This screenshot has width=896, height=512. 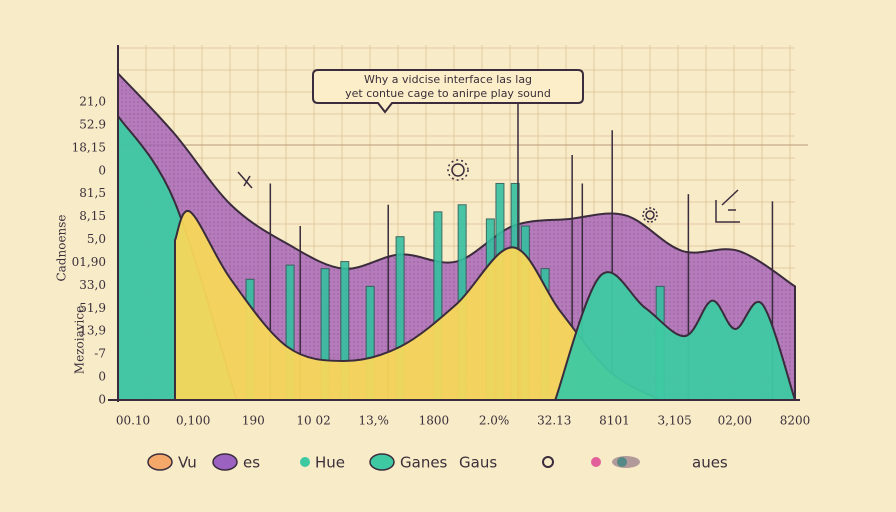 What do you see at coordinates (96, 239) in the screenshot?
I see `y-tick-label: 5,0` at bounding box center [96, 239].